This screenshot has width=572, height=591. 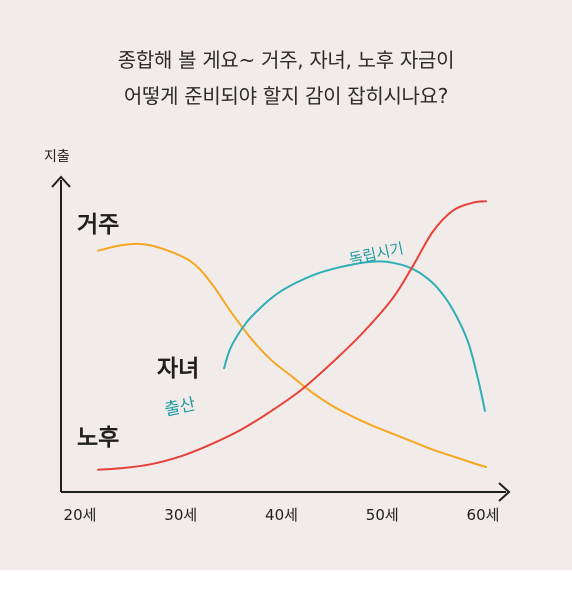 What do you see at coordinates (286, 96) in the screenshot?
I see `title-line-2: 어떻게 준비되야 할지 감이 잡히시나요?` at bounding box center [286, 96].